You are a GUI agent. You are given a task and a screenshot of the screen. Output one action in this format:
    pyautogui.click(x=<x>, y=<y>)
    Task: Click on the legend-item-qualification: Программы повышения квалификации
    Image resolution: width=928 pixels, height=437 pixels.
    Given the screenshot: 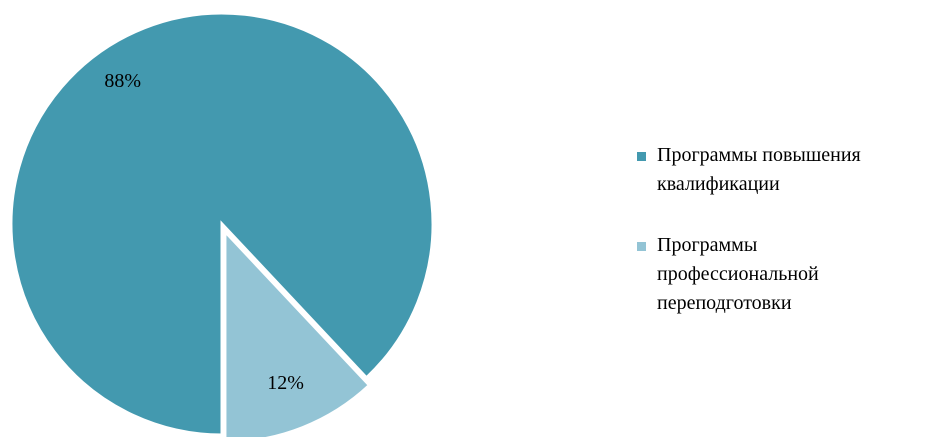 What is the action you would take?
    pyautogui.click(x=782, y=170)
    